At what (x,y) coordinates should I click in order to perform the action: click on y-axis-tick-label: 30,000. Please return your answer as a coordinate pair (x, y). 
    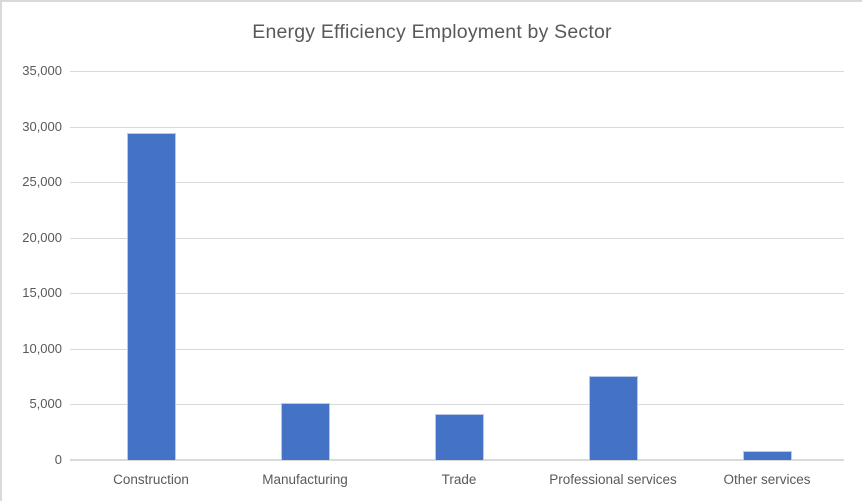
    Looking at the image, I should click on (42, 126).